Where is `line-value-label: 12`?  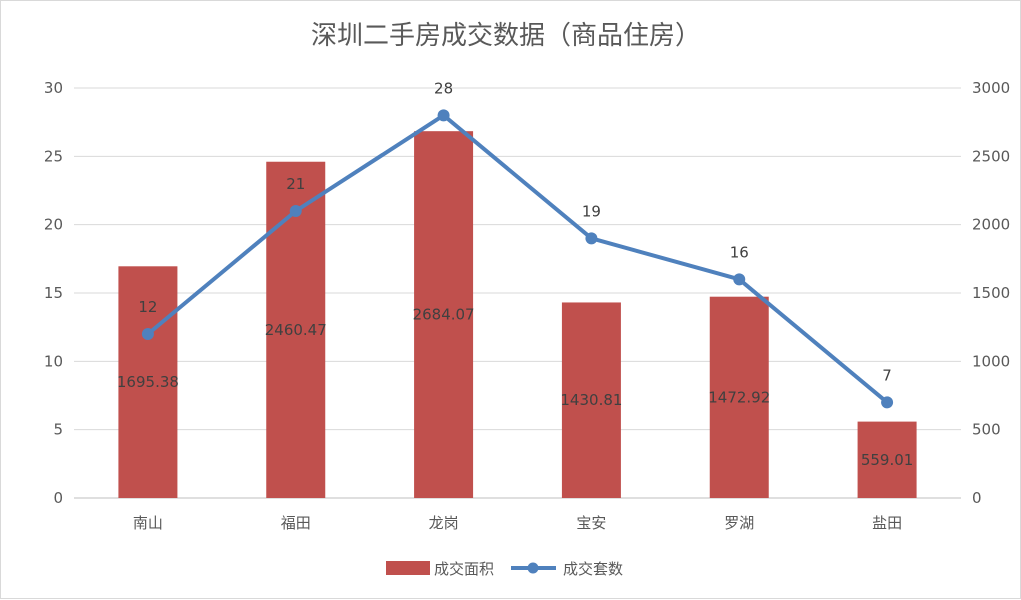 line-value-label: 12 is located at coordinates (147, 307).